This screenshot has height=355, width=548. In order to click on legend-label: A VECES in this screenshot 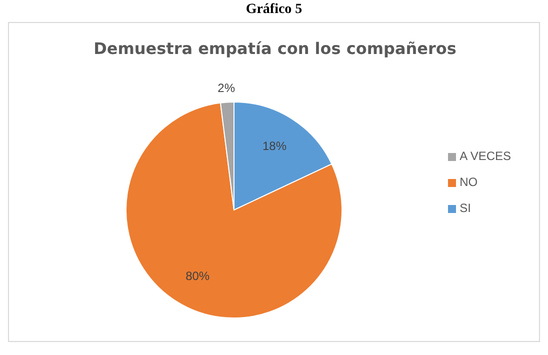, I will do `click(485, 156)`.